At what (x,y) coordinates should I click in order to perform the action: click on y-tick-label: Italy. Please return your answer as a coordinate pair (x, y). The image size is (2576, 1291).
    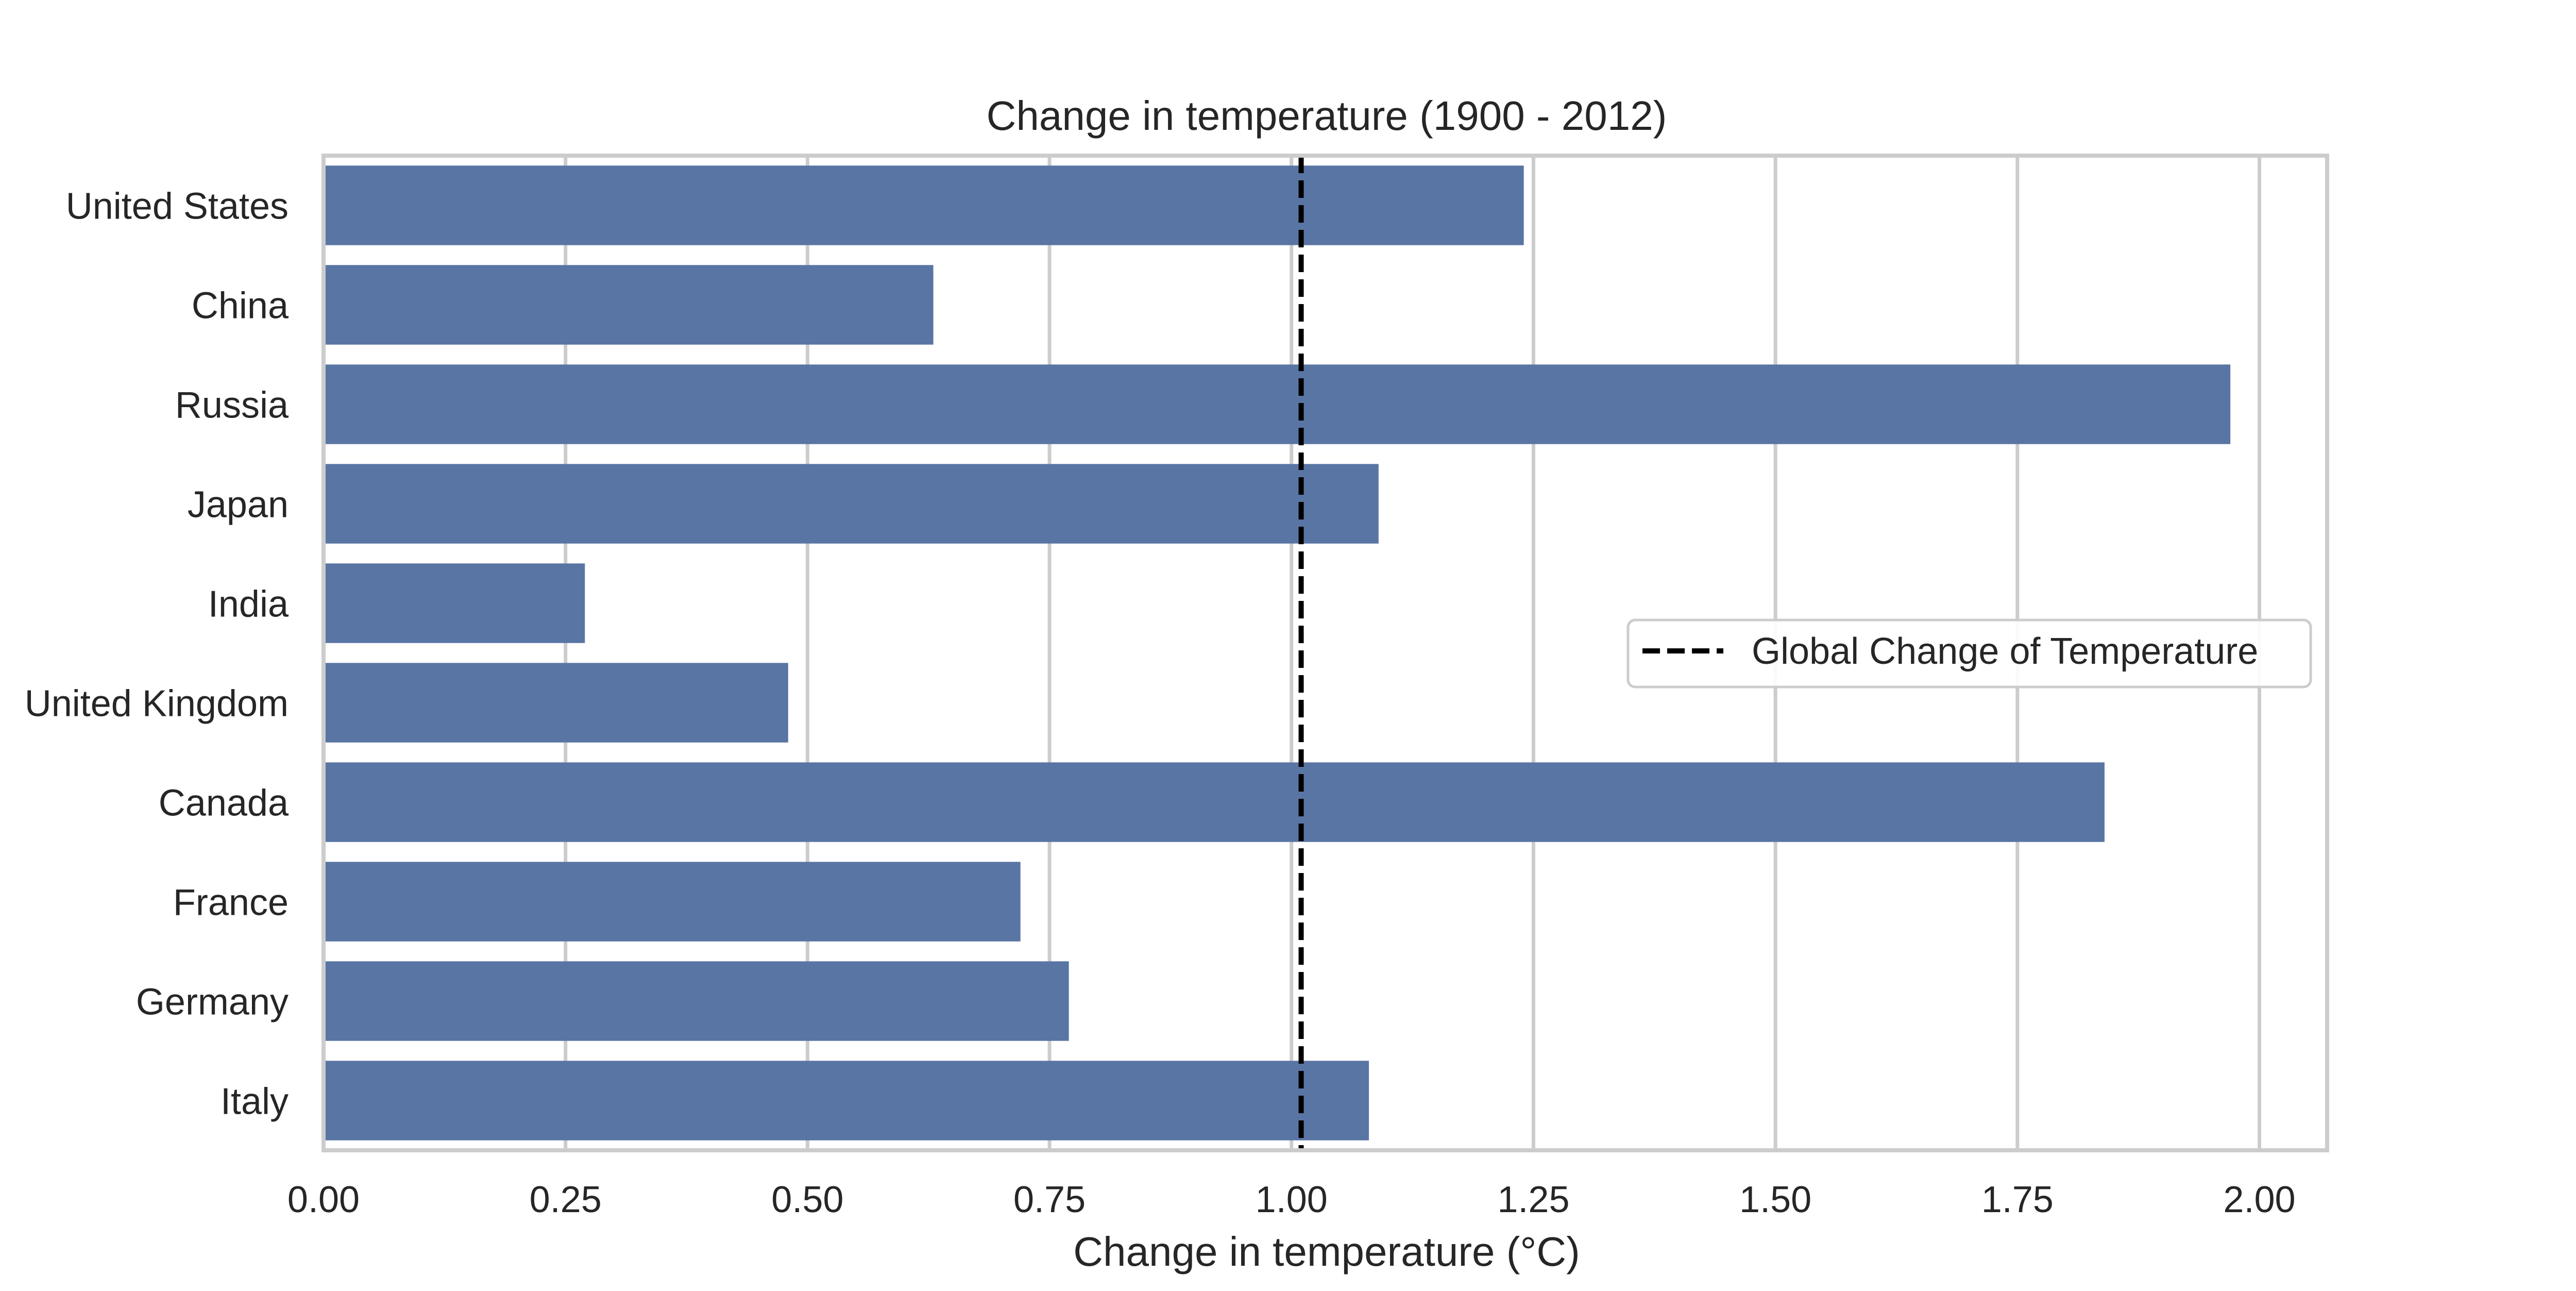
    Looking at the image, I should click on (255, 1101).